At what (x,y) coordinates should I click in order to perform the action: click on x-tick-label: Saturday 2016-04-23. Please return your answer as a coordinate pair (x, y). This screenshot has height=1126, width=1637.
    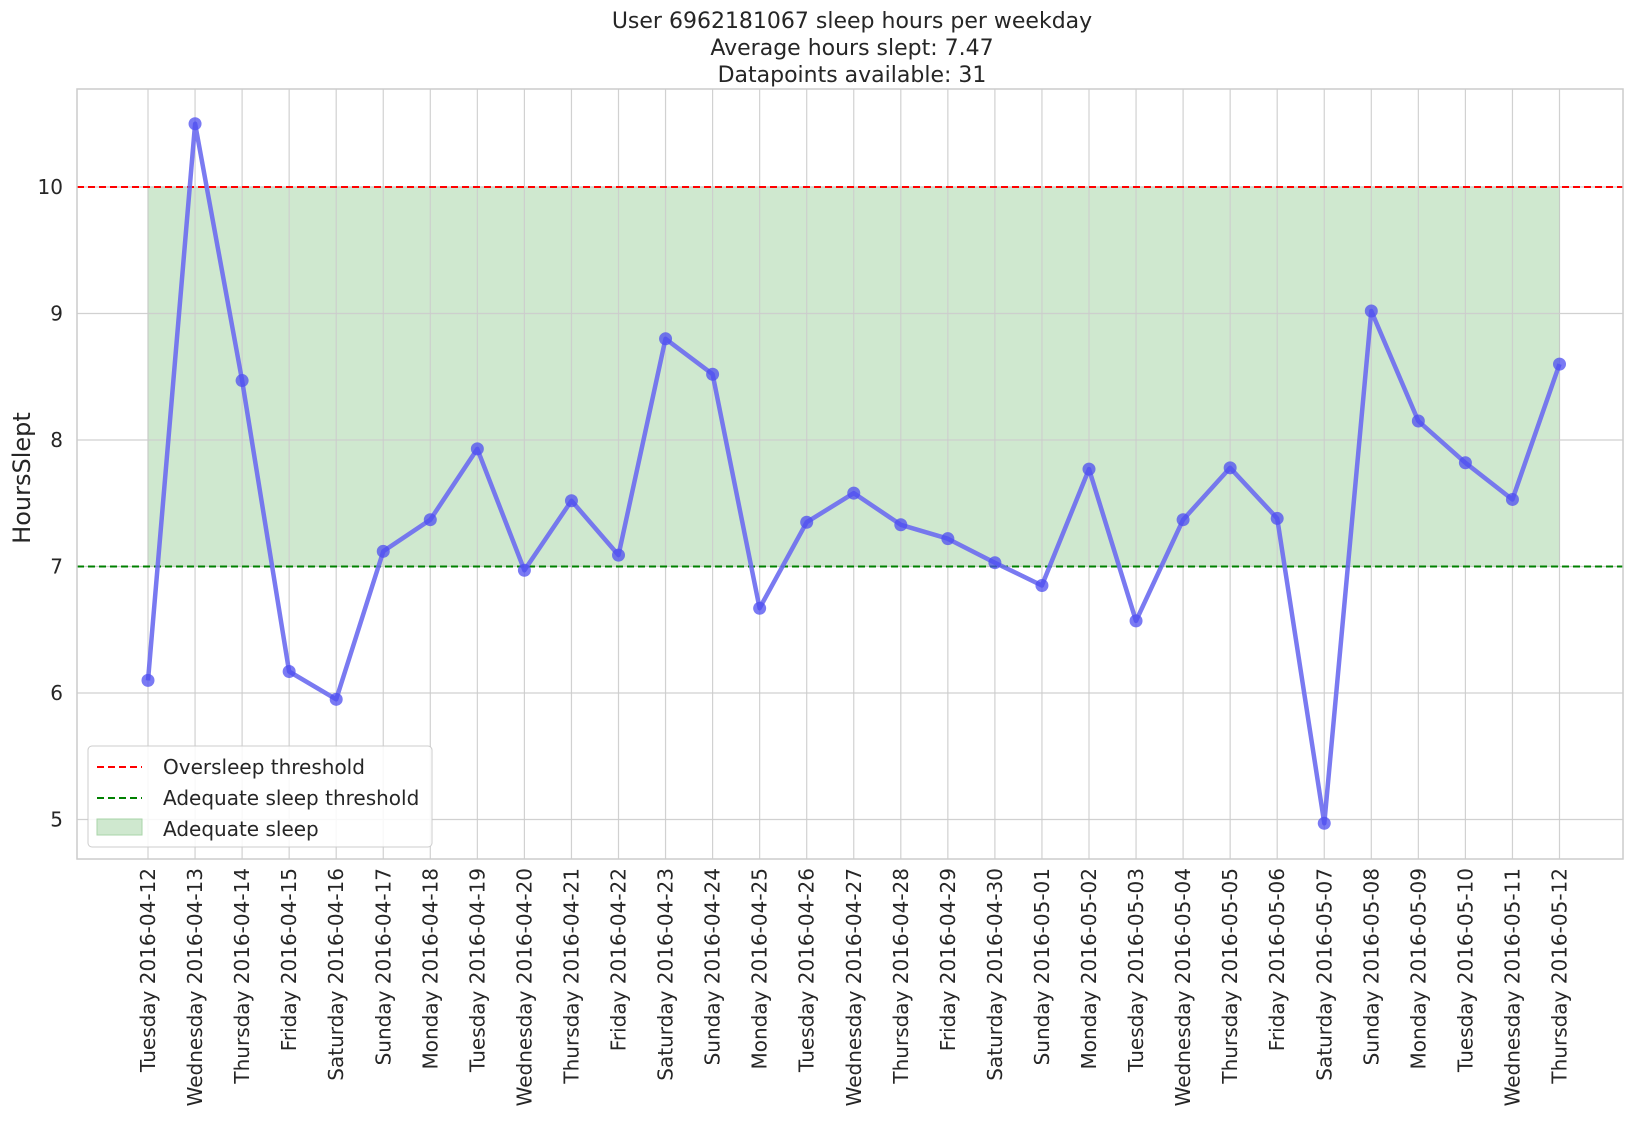
    Looking at the image, I should click on (666, 974).